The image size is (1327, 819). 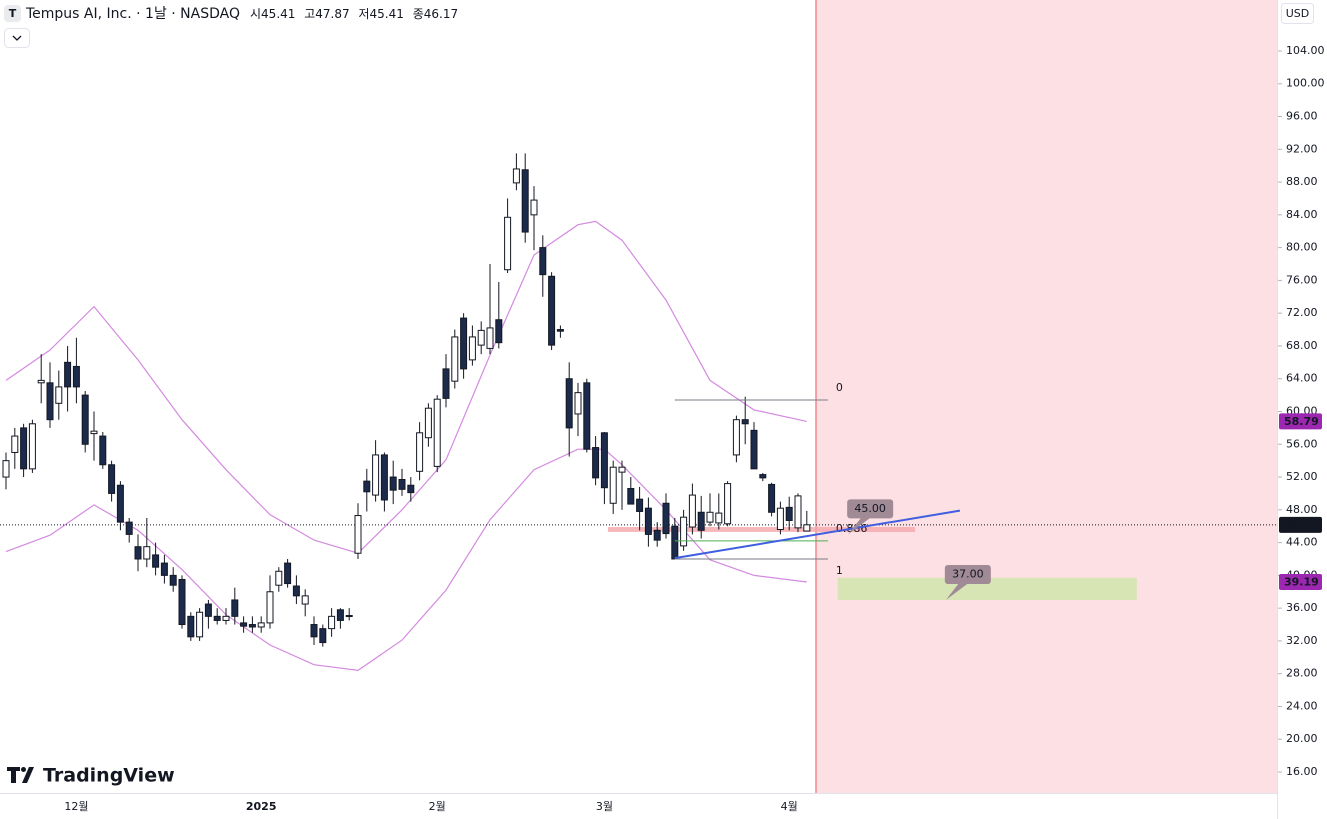 What do you see at coordinates (441, 14) in the screenshot?
I see `ohlc-value: 46.17` at bounding box center [441, 14].